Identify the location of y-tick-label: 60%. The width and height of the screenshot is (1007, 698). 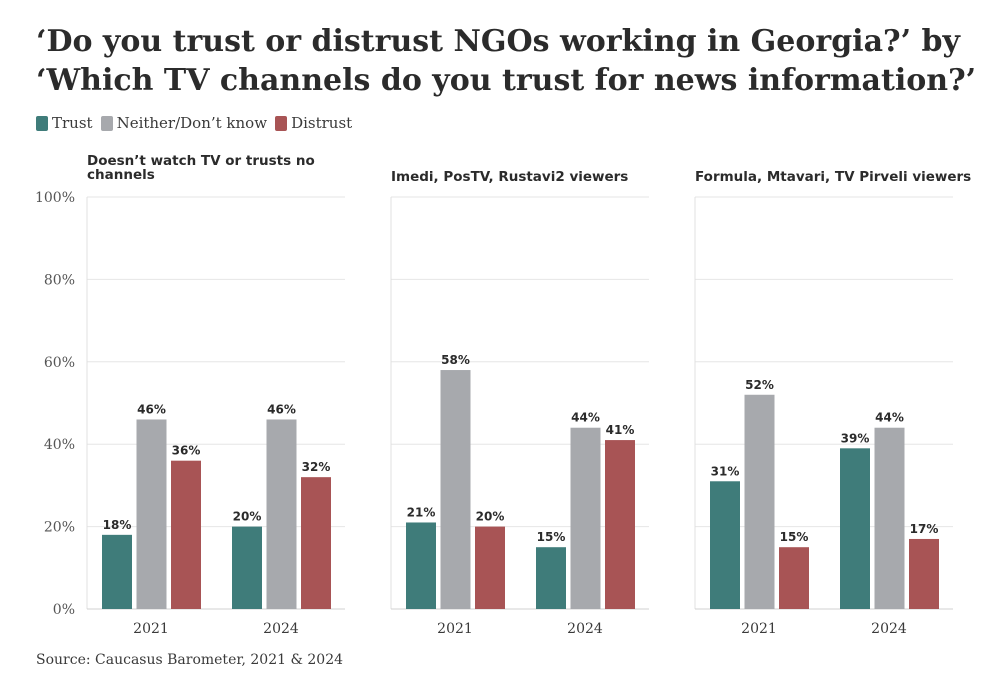
(59, 363).